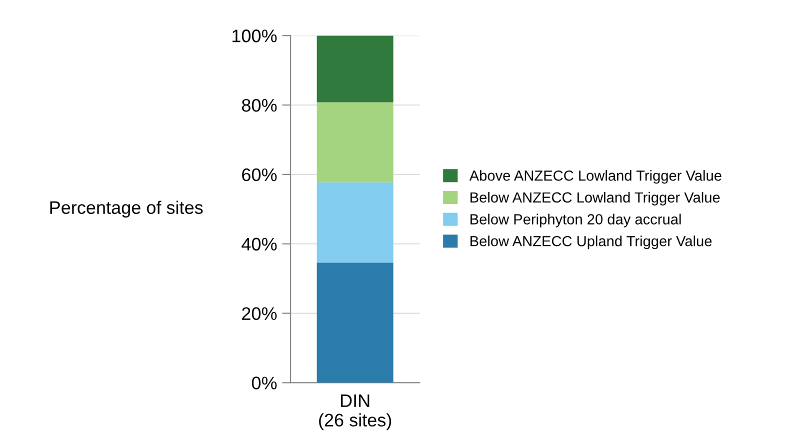  Describe the element at coordinates (259, 244) in the screenshot. I see `y-tick-label: 40%` at that location.